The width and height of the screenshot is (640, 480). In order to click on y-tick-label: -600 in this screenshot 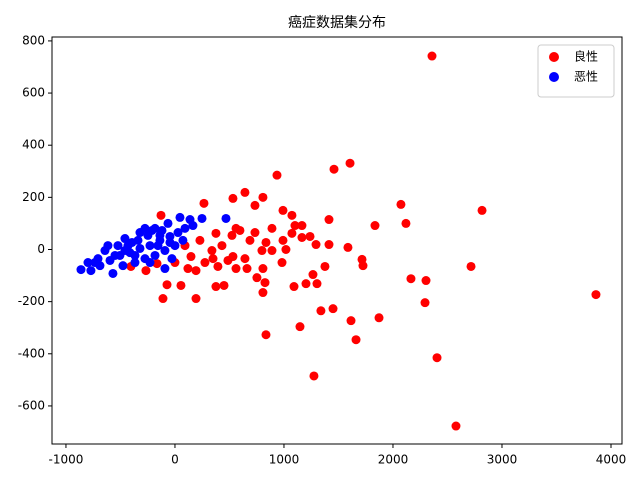, I will do `click(31, 405)`.